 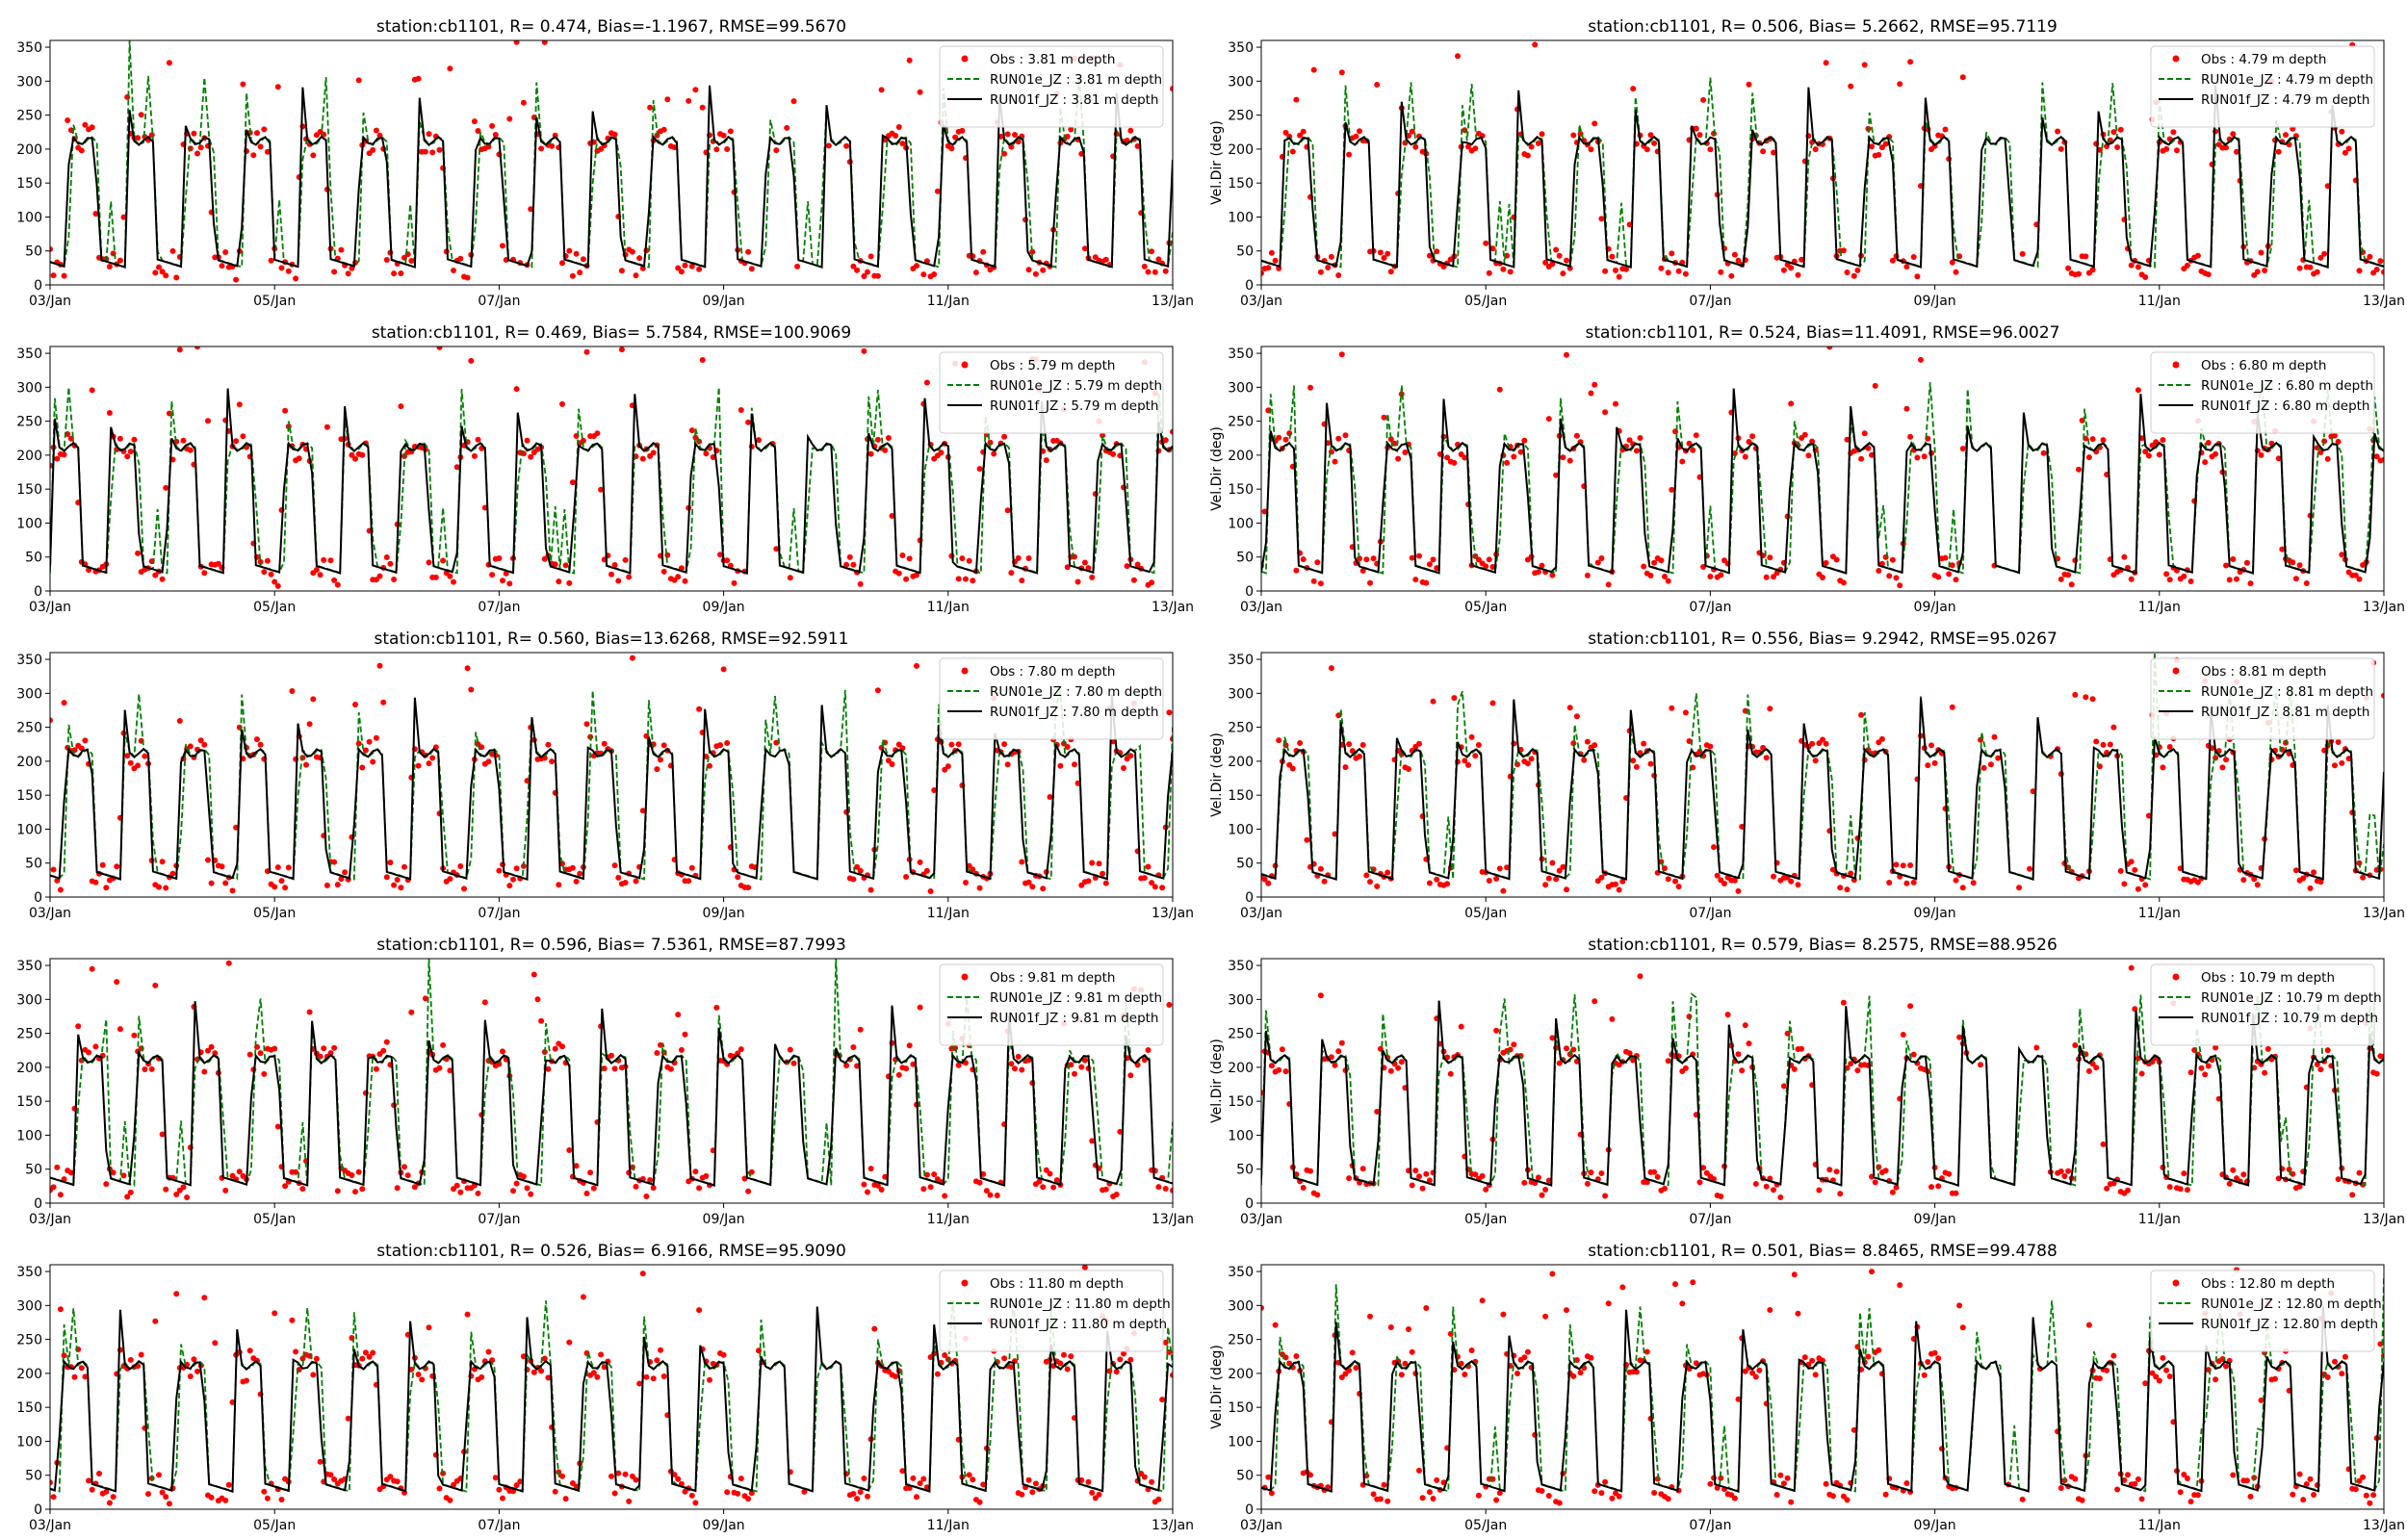 What do you see at coordinates (1241, 1135) in the screenshot?
I see `y-tick-label: 100` at bounding box center [1241, 1135].